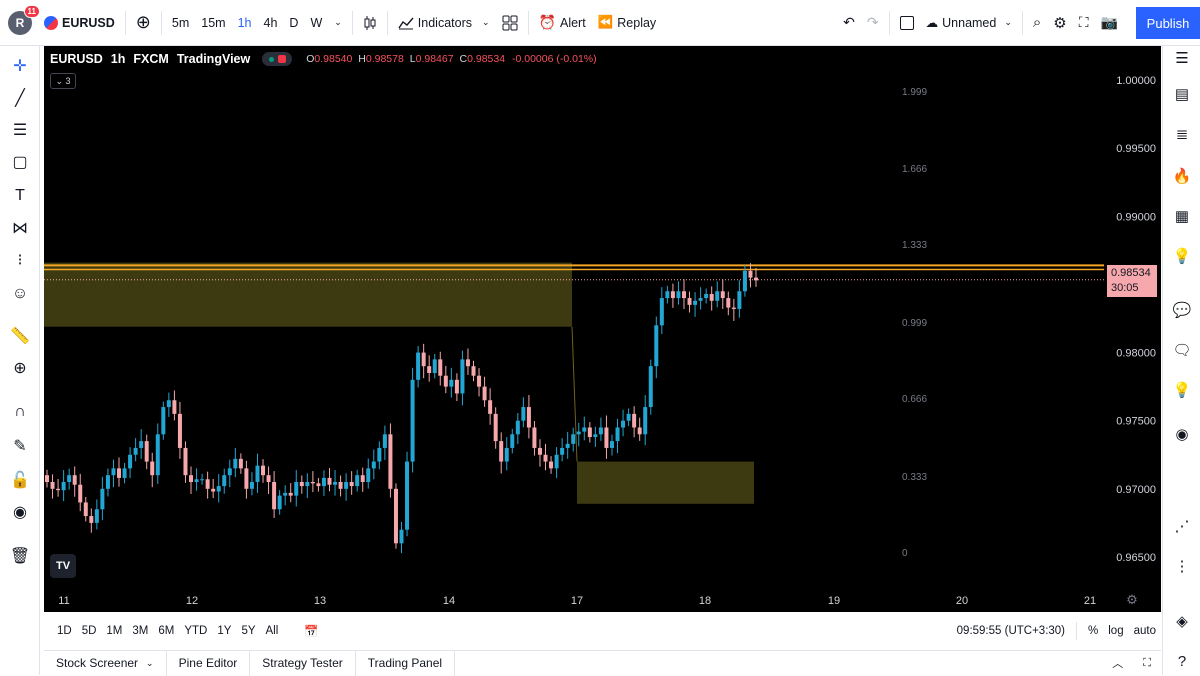 This screenshot has height=676, width=1200. I want to click on interval-1h: 1h, so click(244, 22).